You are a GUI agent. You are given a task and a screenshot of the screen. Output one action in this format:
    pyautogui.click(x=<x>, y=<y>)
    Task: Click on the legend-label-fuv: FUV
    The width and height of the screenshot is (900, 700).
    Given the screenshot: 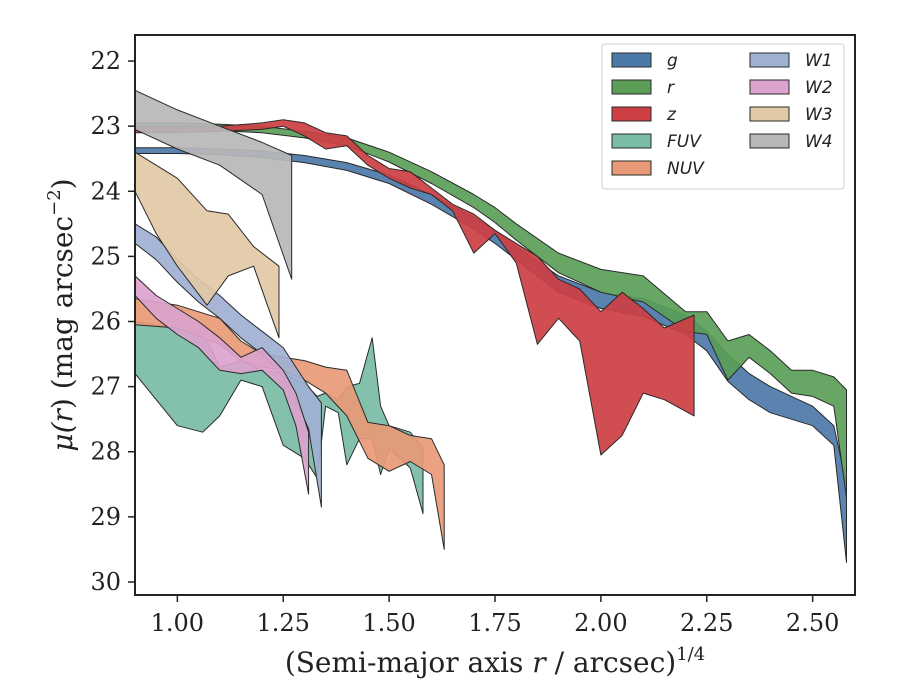 What is the action you would take?
    pyautogui.click(x=684, y=142)
    